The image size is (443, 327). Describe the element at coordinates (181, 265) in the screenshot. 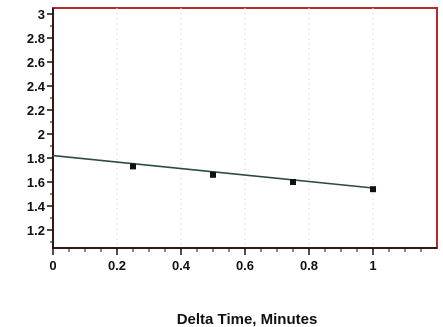

I see `x-tick-label: 0.4` at that location.